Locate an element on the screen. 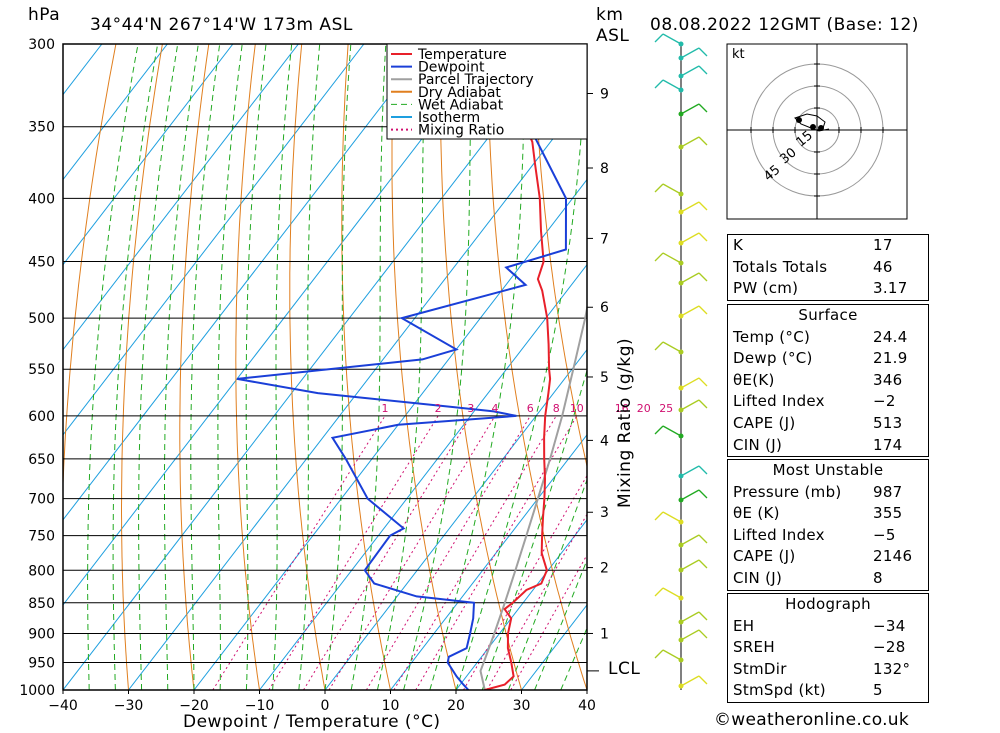 The image size is (1000, 733). legend-label: Dry Adiabat is located at coordinates (459, 93).